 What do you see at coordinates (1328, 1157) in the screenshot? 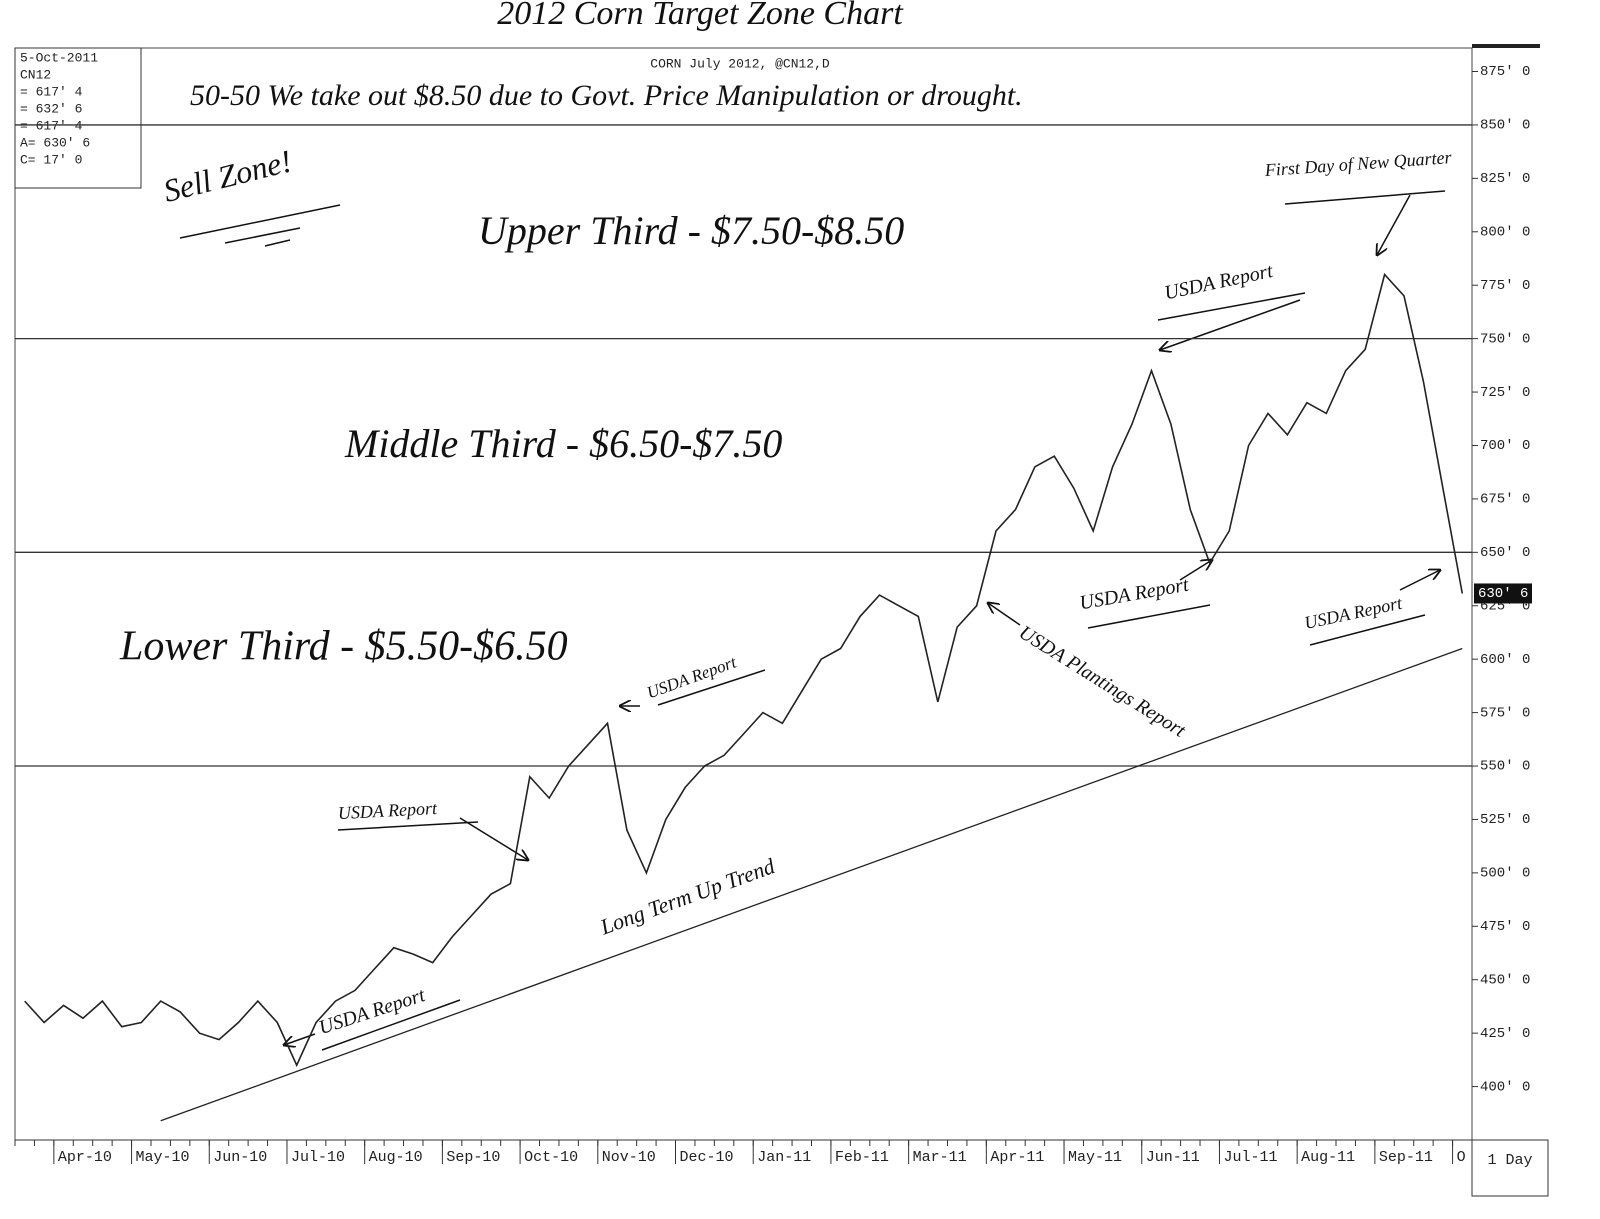
I see `x-tick-label: Aug-11` at bounding box center [1328, 1157].